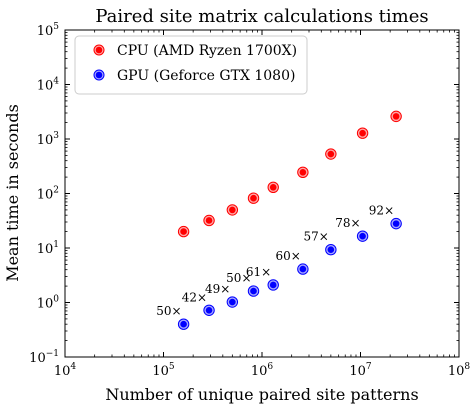 This screenshot has height=409, width=474. What do you see at coordinates (262, 370) in the screenshot?
I see `x-tick-label: 106` at bounding box center [262, 370].